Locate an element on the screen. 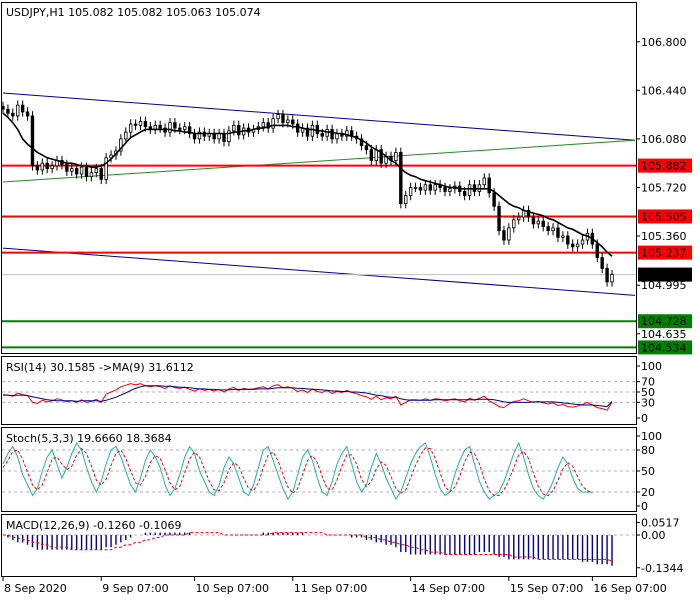 The image size is (700, 603). level-label: 105.882 is located at coordinates (664, 166).